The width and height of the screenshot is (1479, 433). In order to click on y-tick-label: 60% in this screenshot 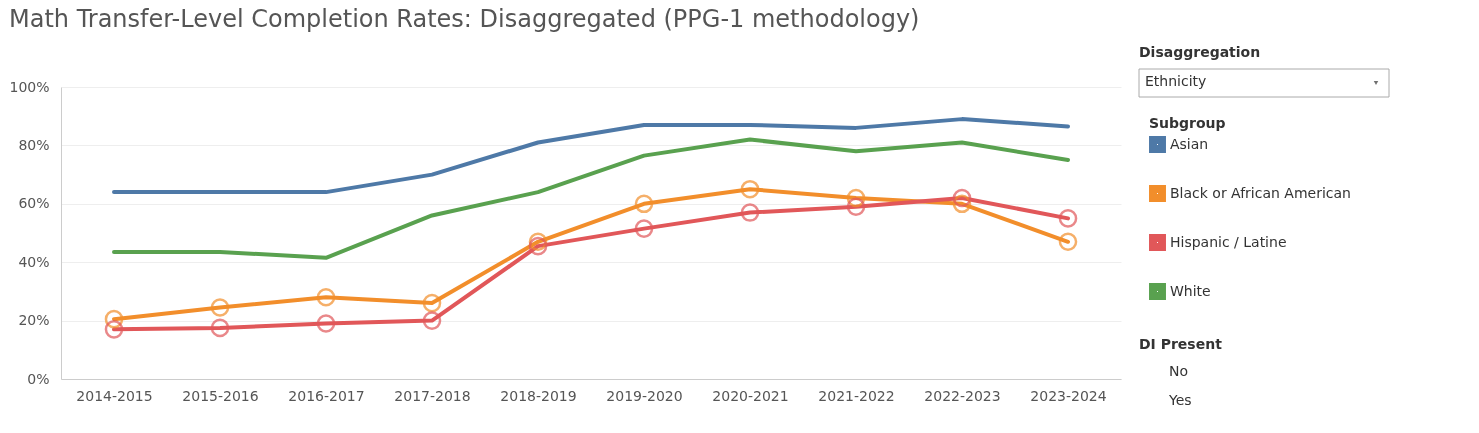, I will do `click(34, 203)`.